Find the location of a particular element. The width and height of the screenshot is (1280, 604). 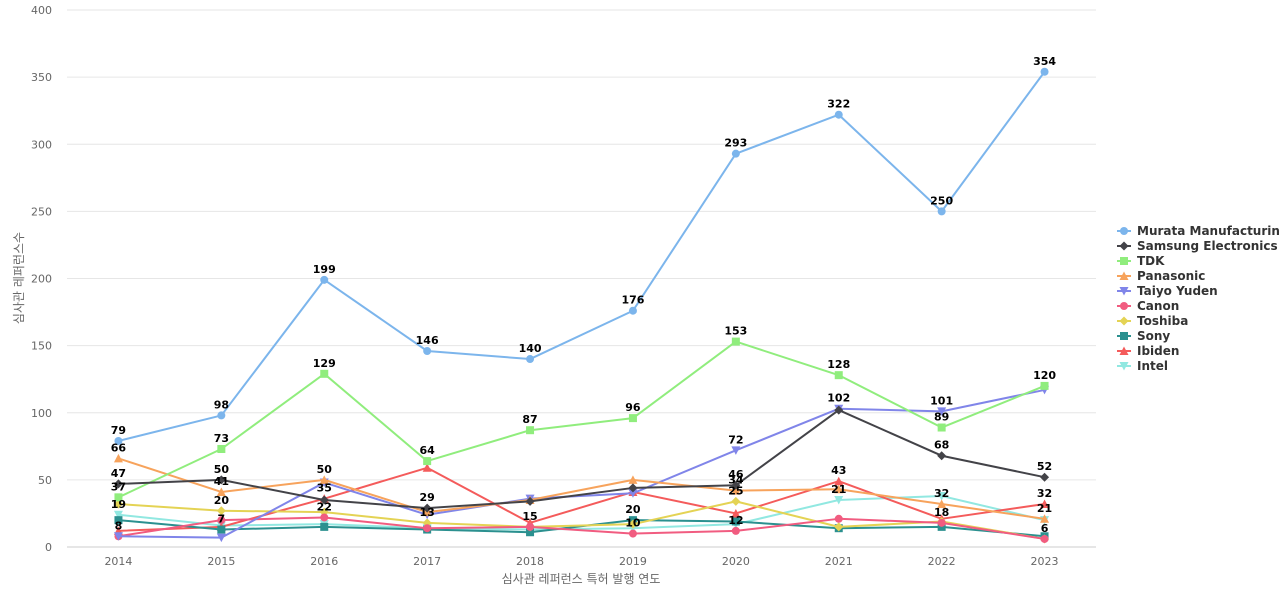

data-label-taiyo-yuden: 101 is located at coordinates (941, 400).